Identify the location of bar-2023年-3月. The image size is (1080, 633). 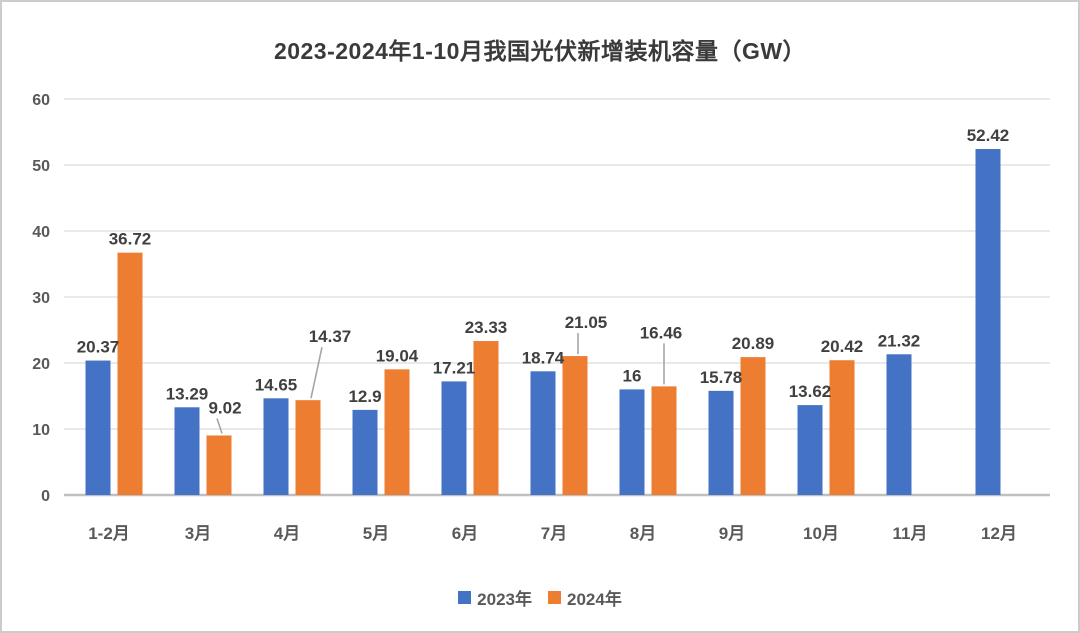
(187, 451).